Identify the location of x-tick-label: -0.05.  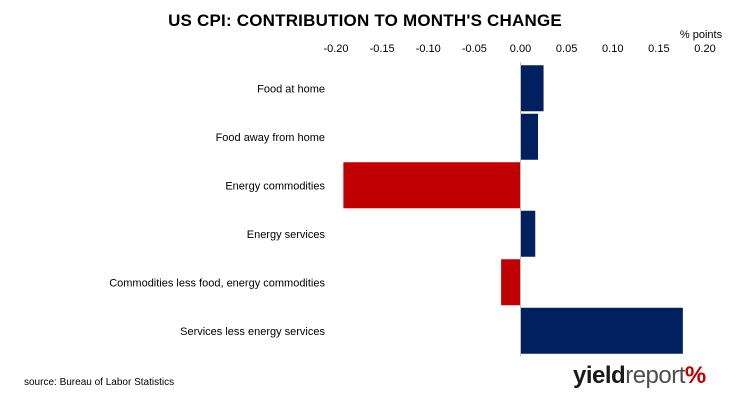
(474, 49).